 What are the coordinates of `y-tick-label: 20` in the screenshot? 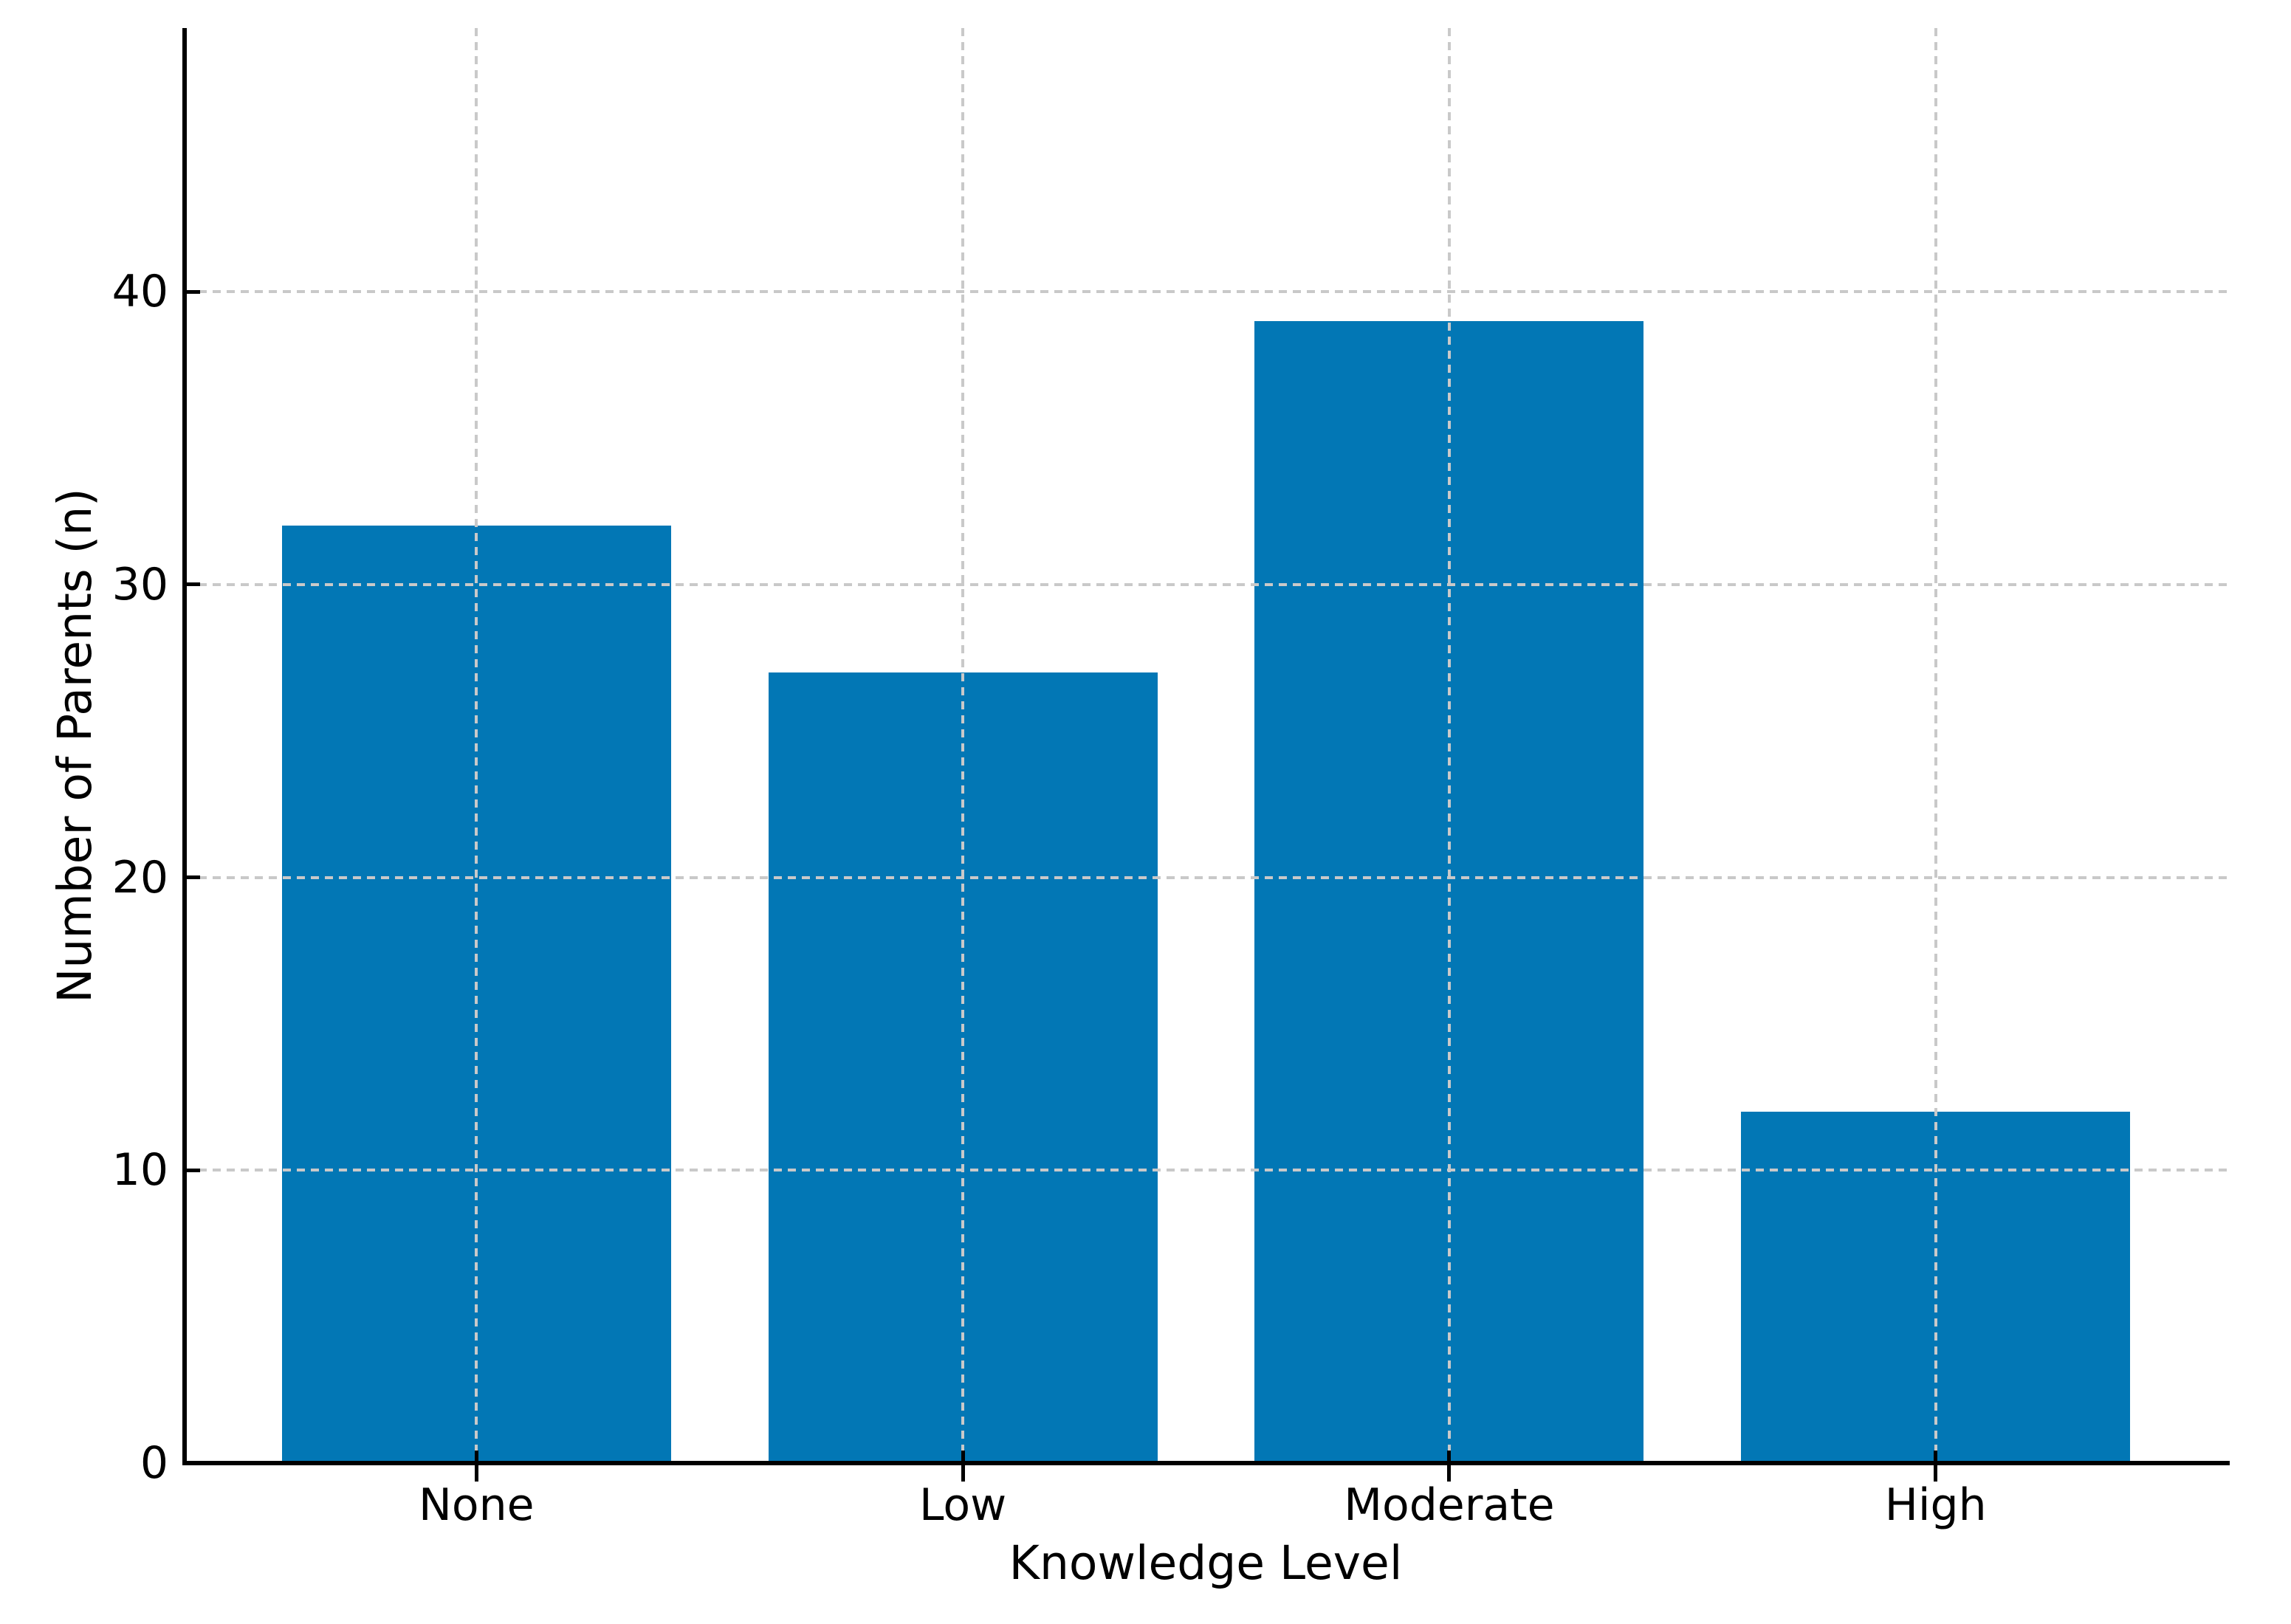 It's located at (139, 877).